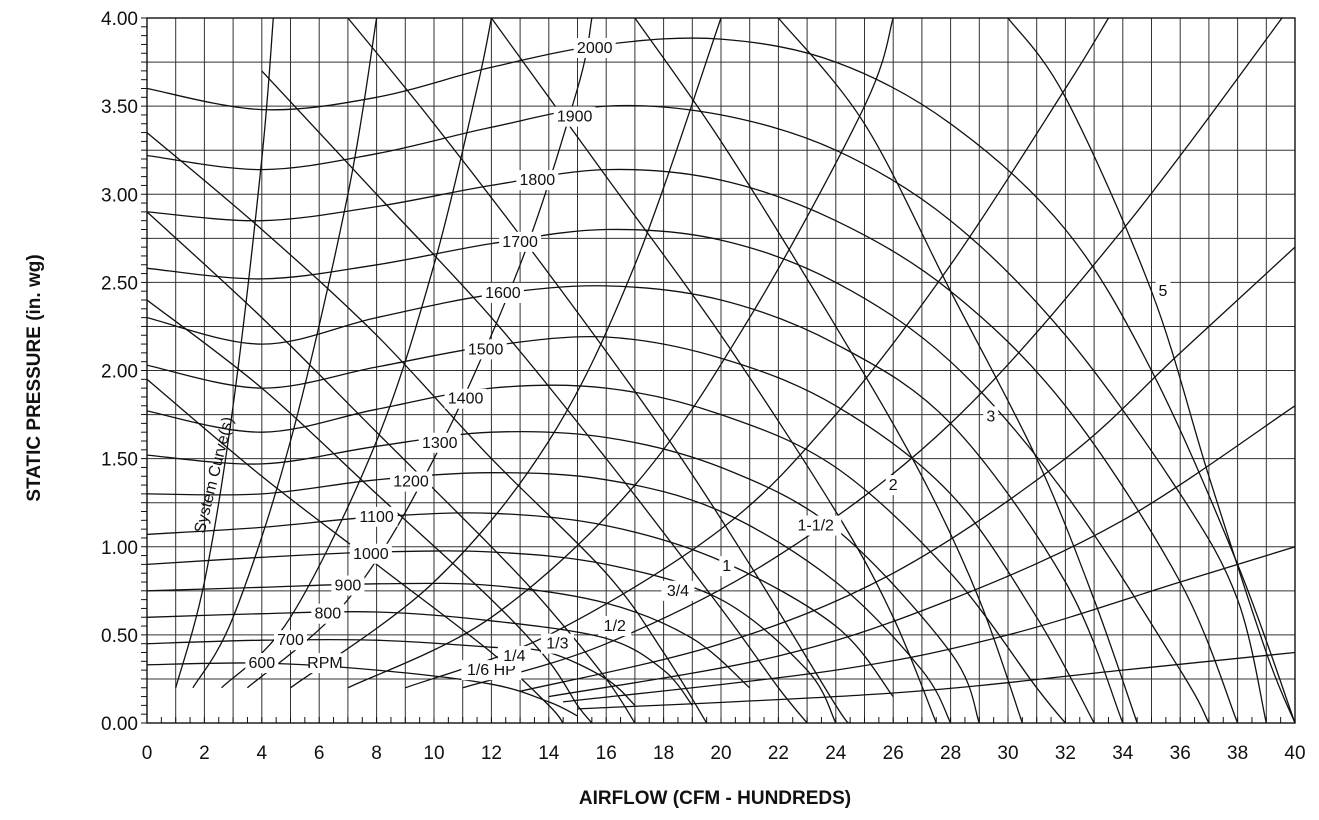 The height and width of the screenshot is (820, 1319). I want to click on y-tick-label: 0.50, so click(119, 636).